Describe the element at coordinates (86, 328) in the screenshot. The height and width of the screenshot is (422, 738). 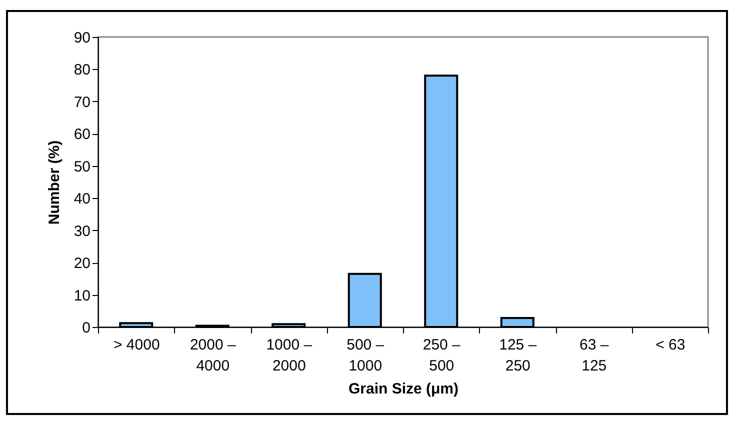
I see `y-tick-label: 0` at that location.